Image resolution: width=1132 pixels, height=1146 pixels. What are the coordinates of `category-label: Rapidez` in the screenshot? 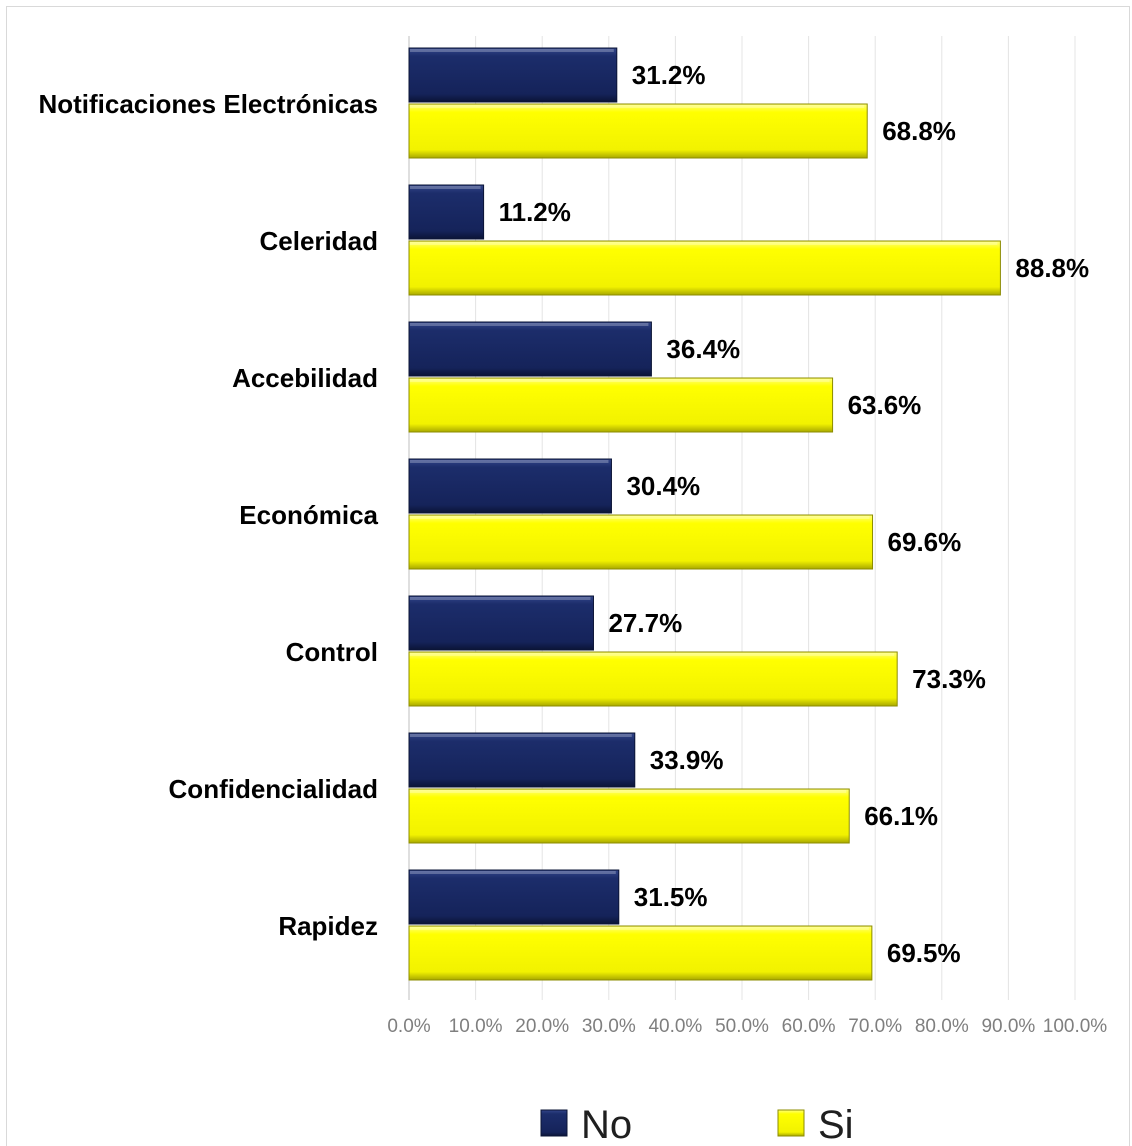 It's located at (328, 926).